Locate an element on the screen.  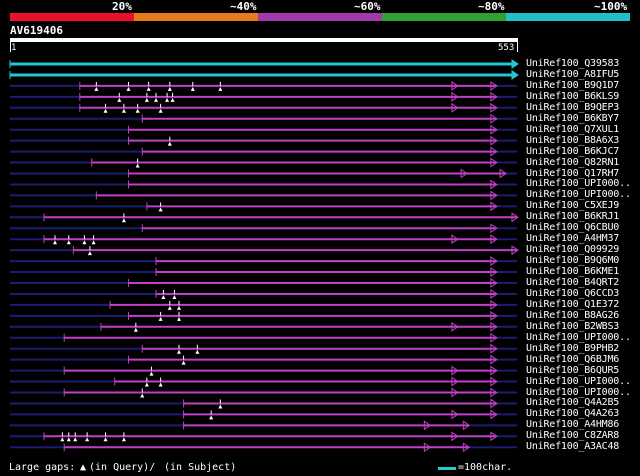
query-gap-icon: ▲ is located at coordinates (83, 467).